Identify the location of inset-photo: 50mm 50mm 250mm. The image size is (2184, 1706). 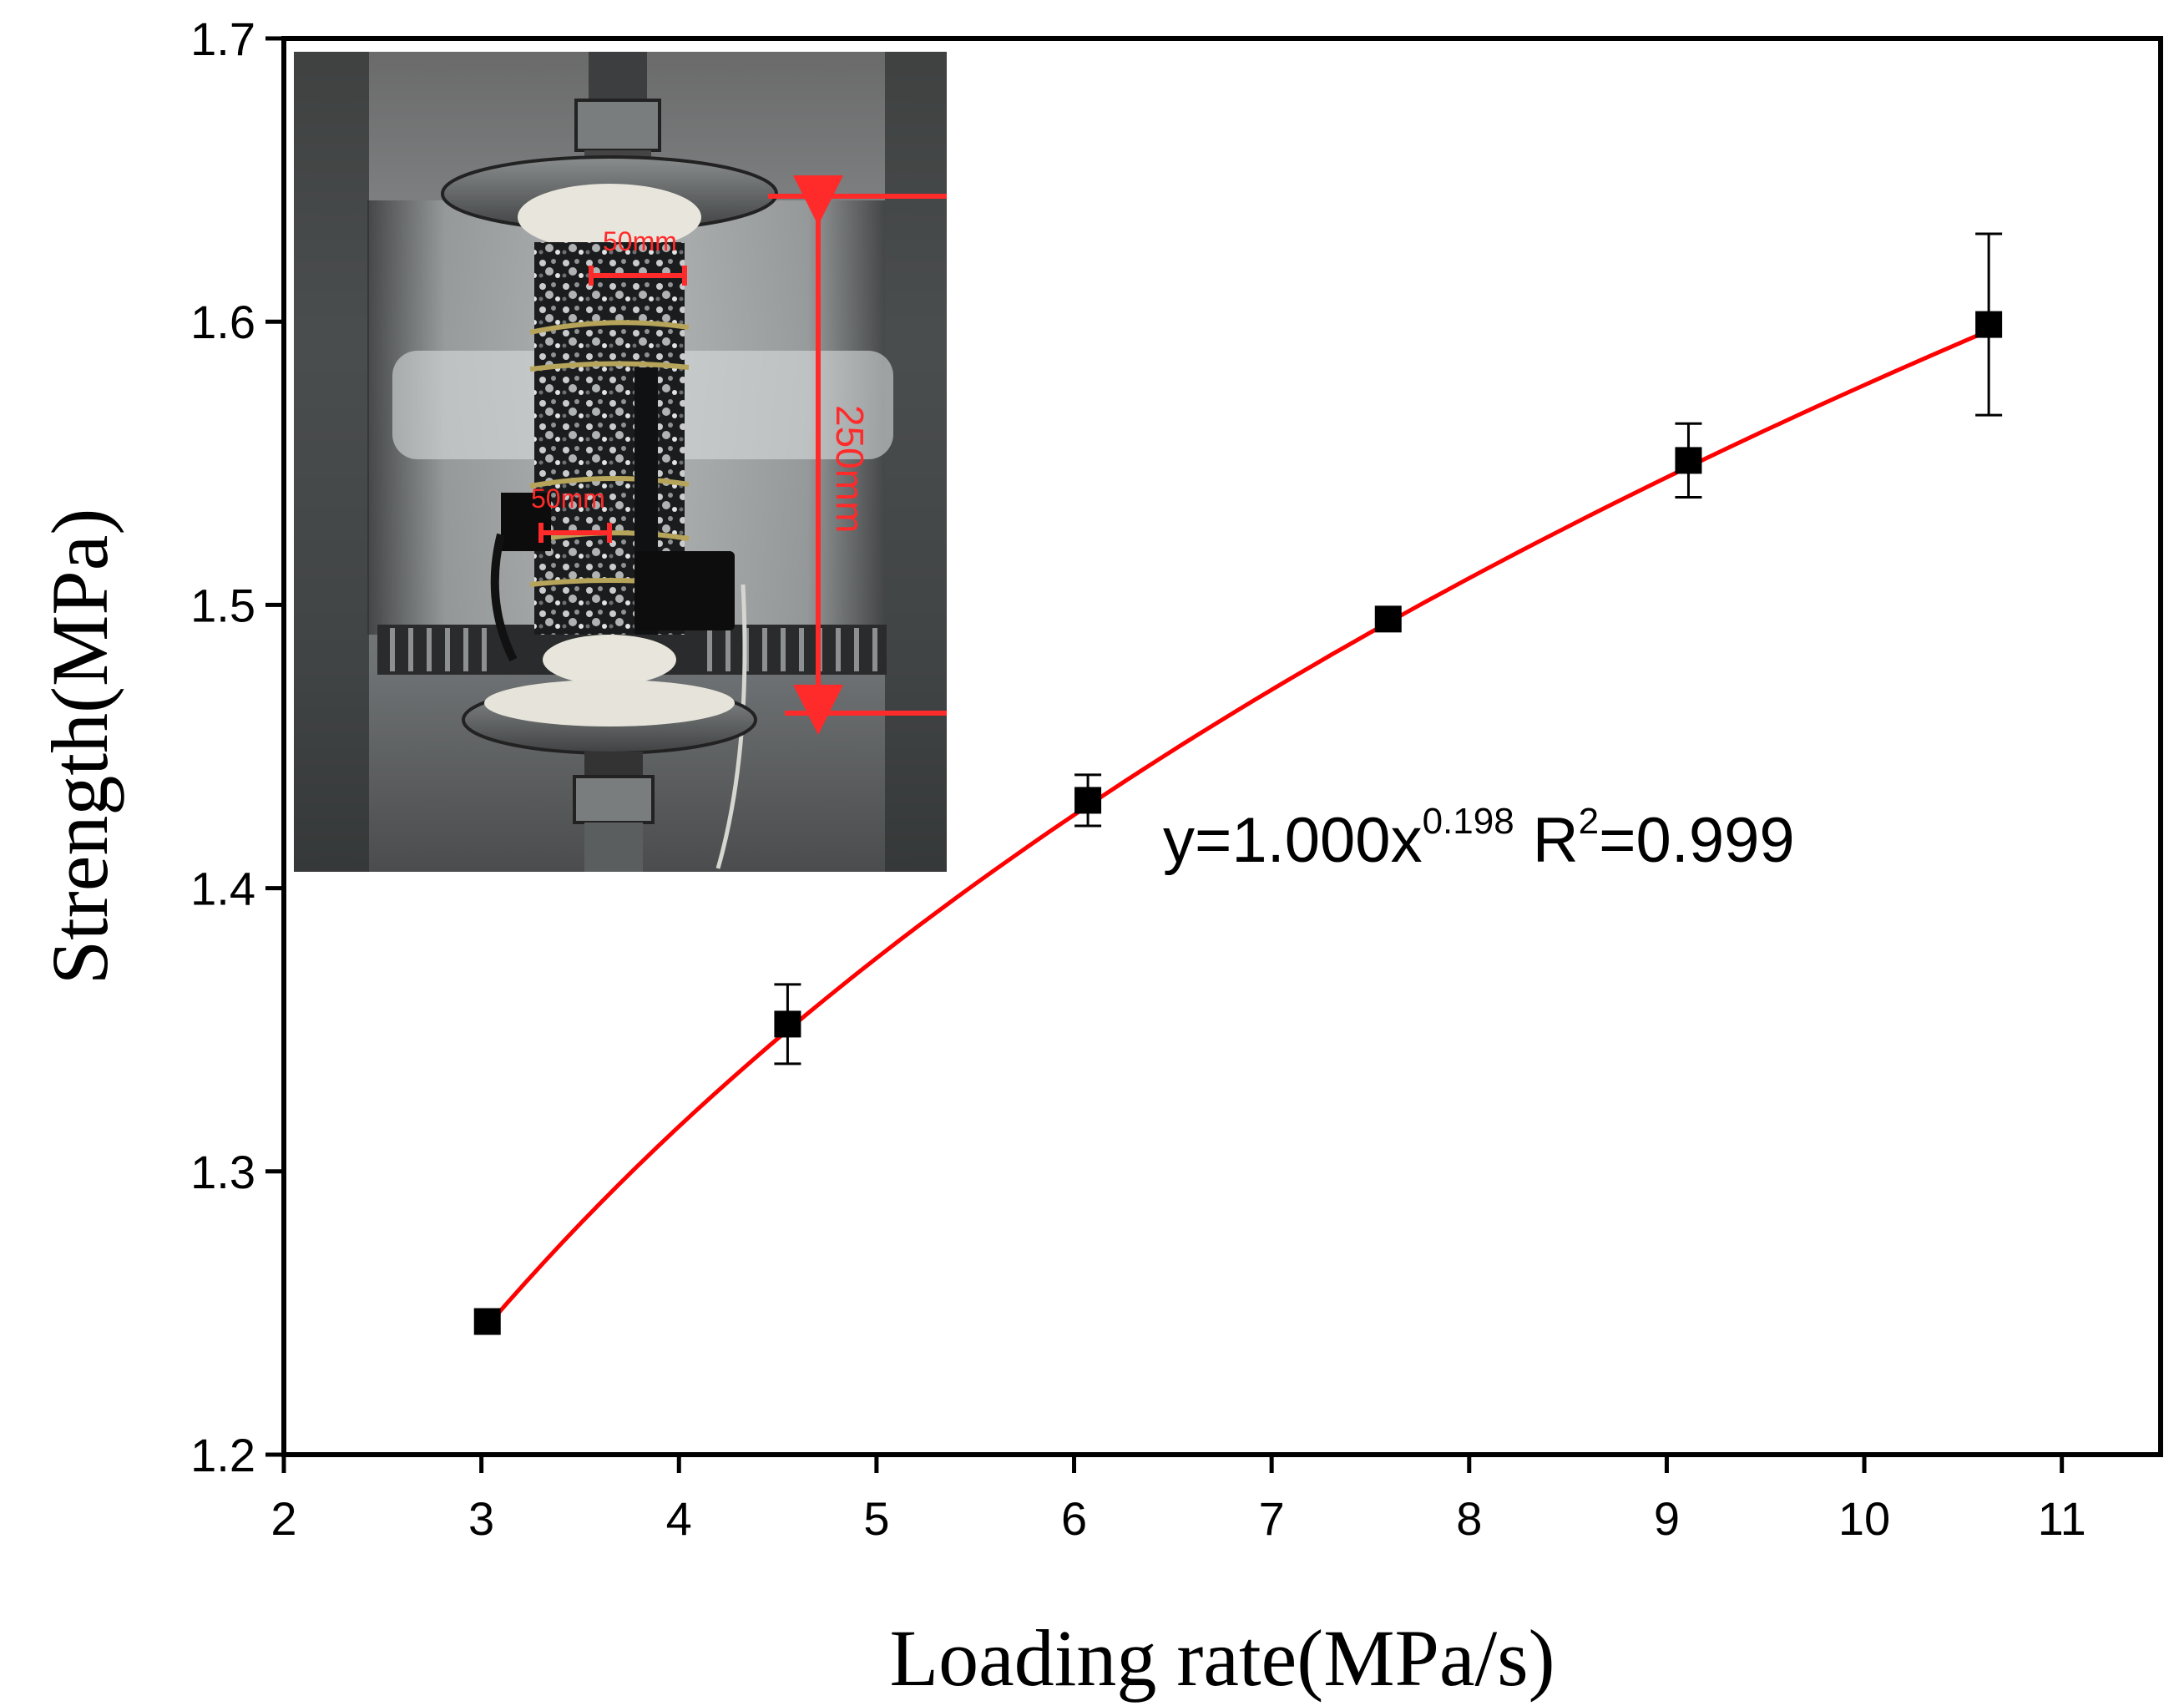
(620, 462).